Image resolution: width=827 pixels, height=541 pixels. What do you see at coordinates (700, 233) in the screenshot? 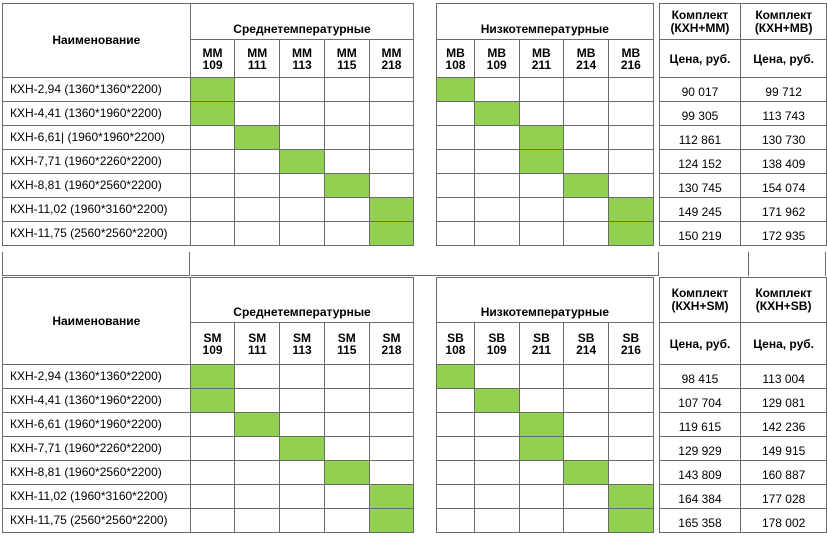
I see `price-value: 150 219` at bounding box center [700, 233].